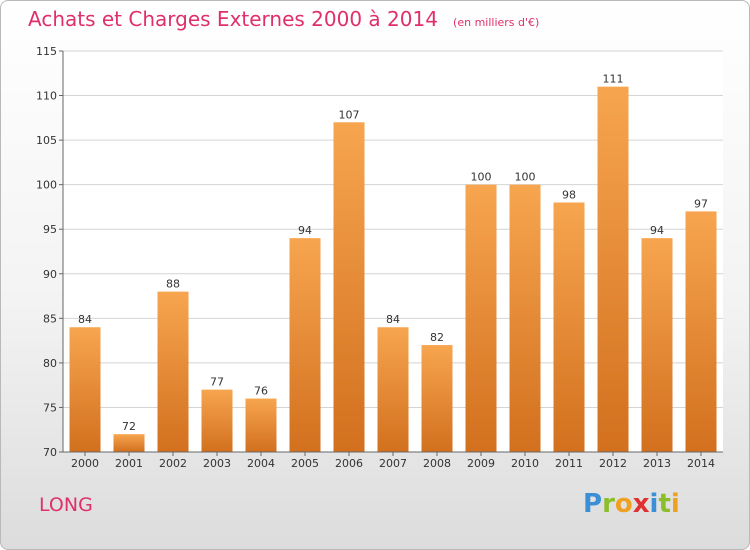  What do you see at coordinates (50, 274) in the screenshot?
I see `y-tick-label: 90` at bounding box center [50, 274].